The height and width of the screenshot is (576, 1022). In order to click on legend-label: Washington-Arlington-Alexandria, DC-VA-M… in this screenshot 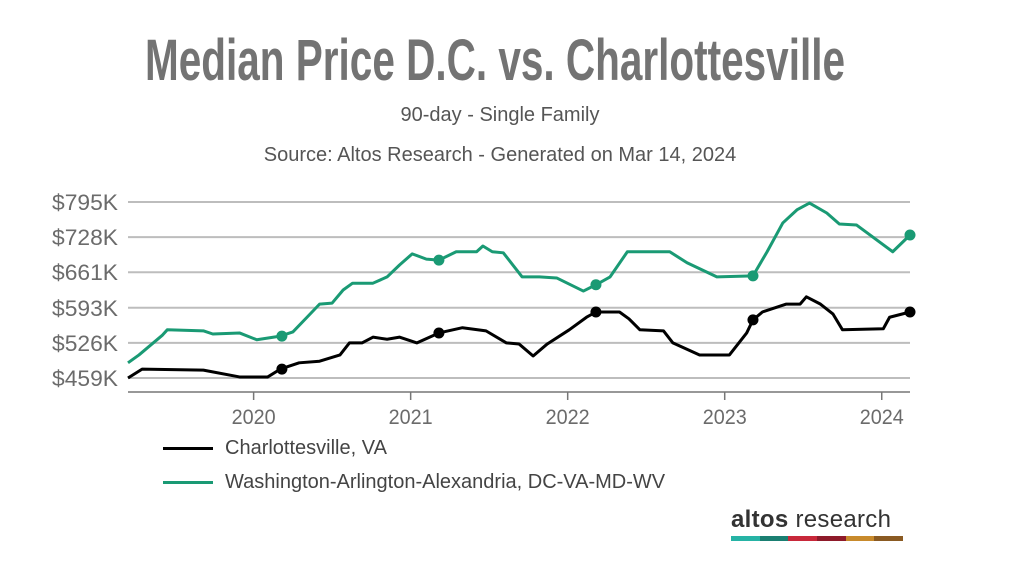, I will do `click(445, 482)`.